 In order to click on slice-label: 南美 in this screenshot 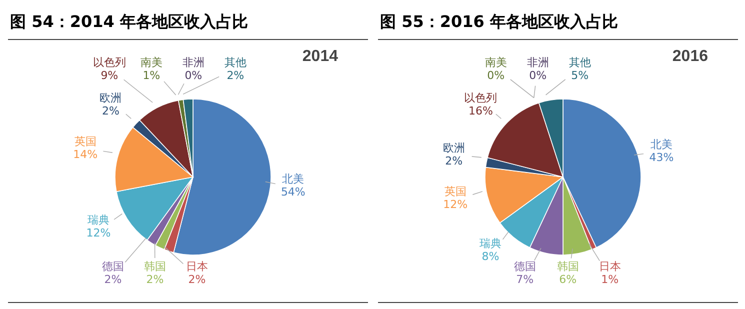, I will do `click(151, 62)`.